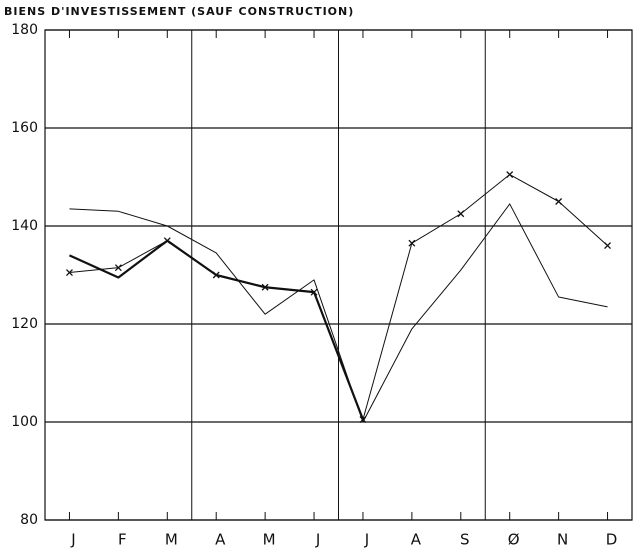  I want to click on y-tick-label: 160, so click(24, 128).